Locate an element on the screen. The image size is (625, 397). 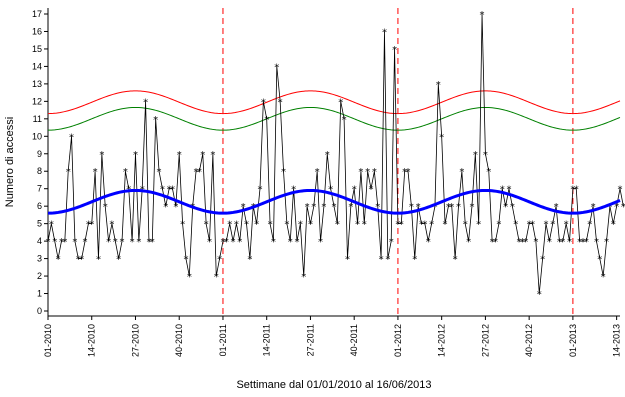
y-tick-label: 1 is located at coordinates (39, 294).